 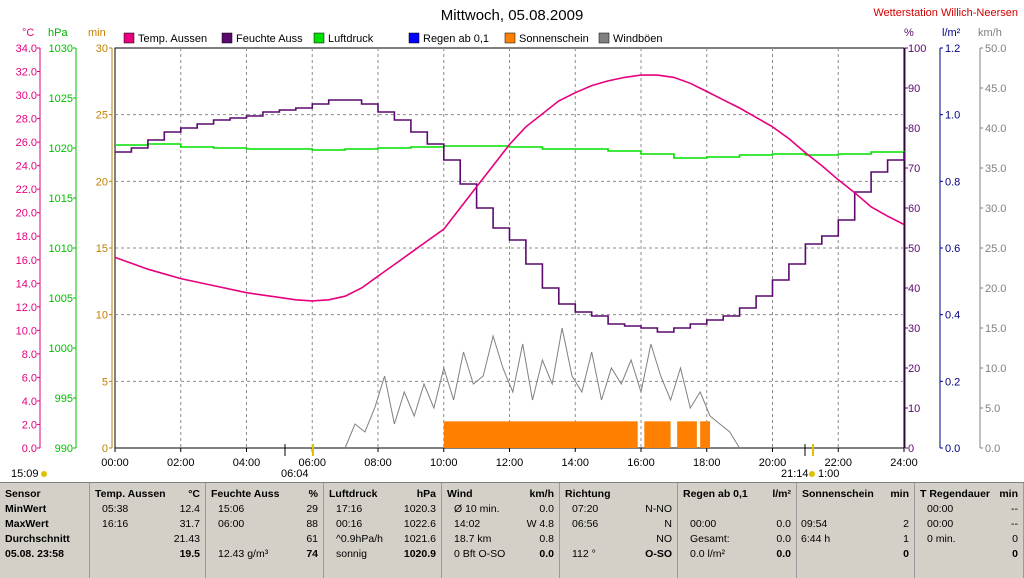 What do you see at coordinates (668, 524) in the screenshot?
I see `stats-cell-value: N` at bounding box center [668, 524].